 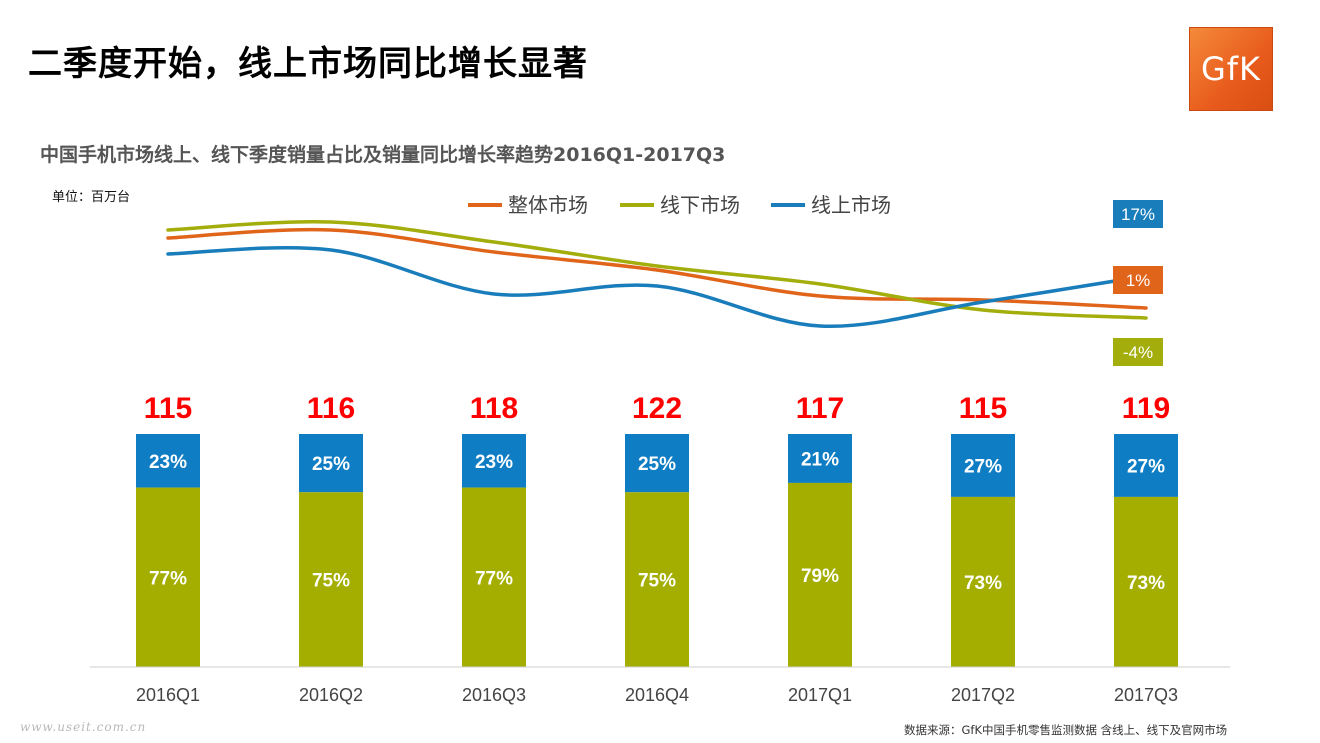 I want to click on end-label-offline-box, so click(x=1138, y=352).